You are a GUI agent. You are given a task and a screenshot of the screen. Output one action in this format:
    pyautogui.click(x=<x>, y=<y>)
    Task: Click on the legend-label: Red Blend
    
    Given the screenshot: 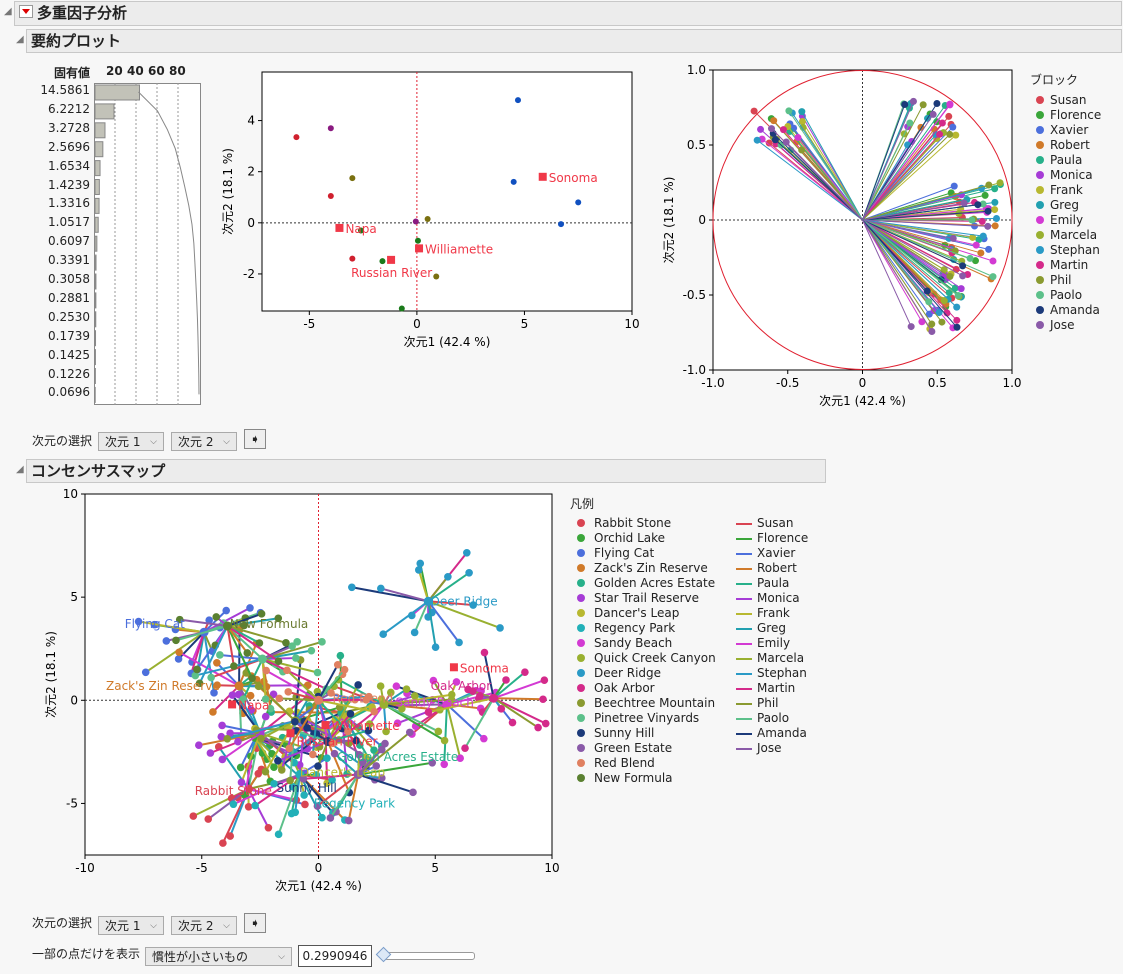 What is the action you would take?
    pyautogui.click(x=624, y=763)
    